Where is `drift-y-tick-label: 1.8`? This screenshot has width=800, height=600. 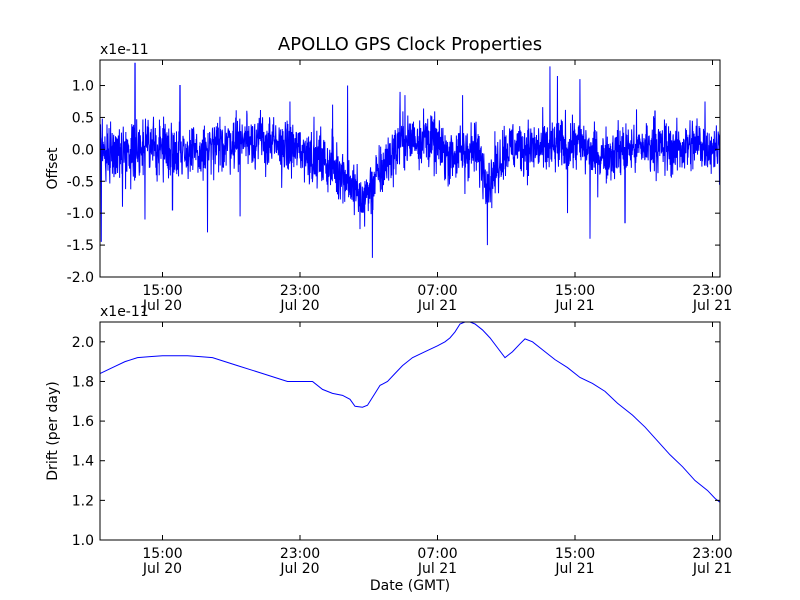
drift-y-tick-label: 1.8 is located at coordinates (83, 382).